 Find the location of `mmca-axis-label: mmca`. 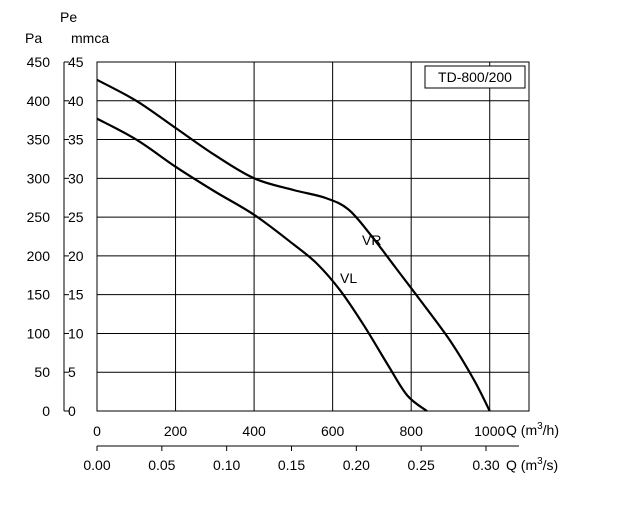

mmca-axis-label: mmca is located at coordinates (90, 38).